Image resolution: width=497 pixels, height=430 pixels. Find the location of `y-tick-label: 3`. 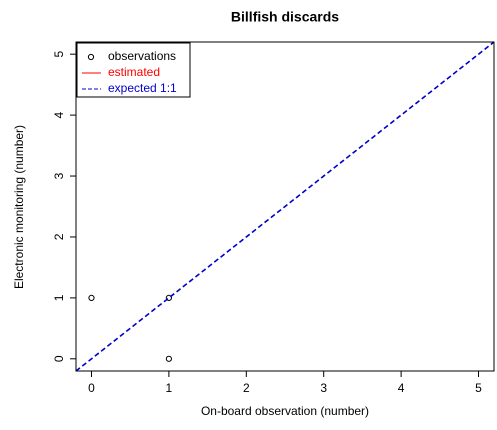

y-tick-label: 3 is located at coordinates (59, 175).